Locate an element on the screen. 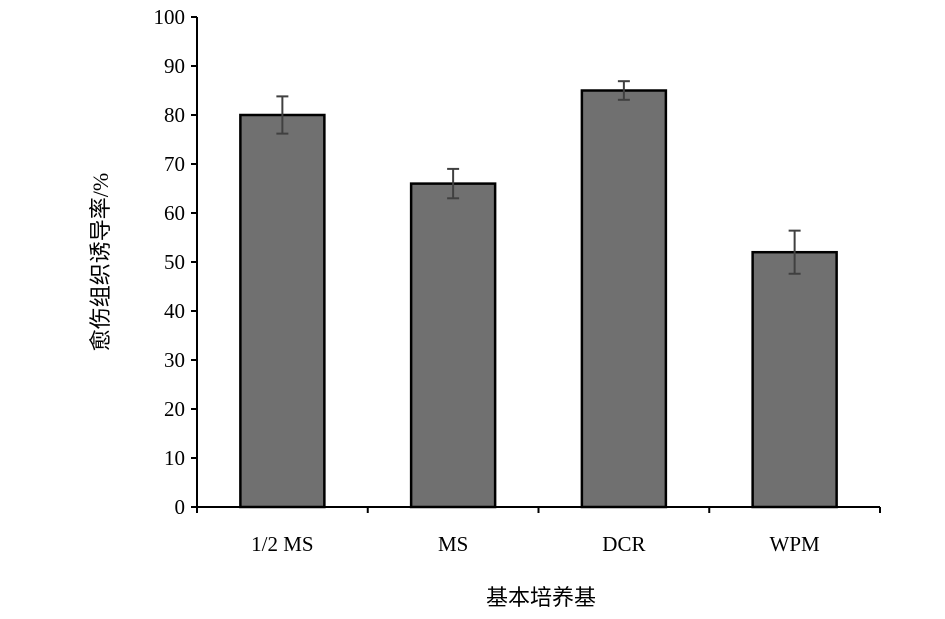 The width and height of the screenshot is (945, 619). bar-ms is located at coordinates (453, 345).